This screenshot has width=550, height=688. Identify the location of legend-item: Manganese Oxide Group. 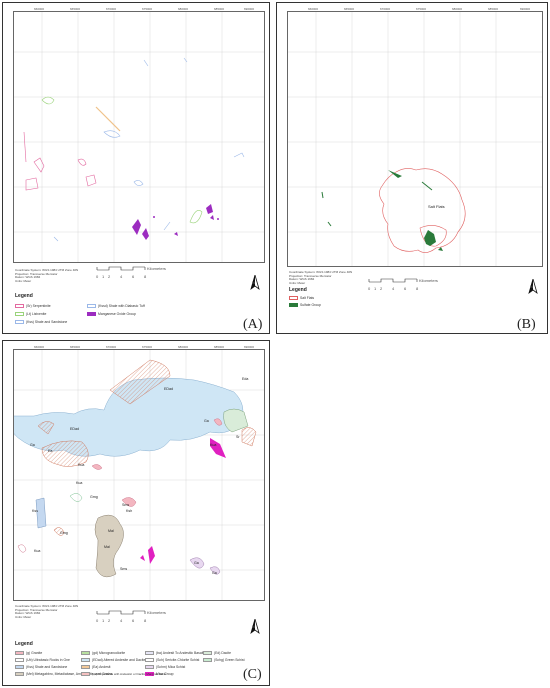
(111, 314).